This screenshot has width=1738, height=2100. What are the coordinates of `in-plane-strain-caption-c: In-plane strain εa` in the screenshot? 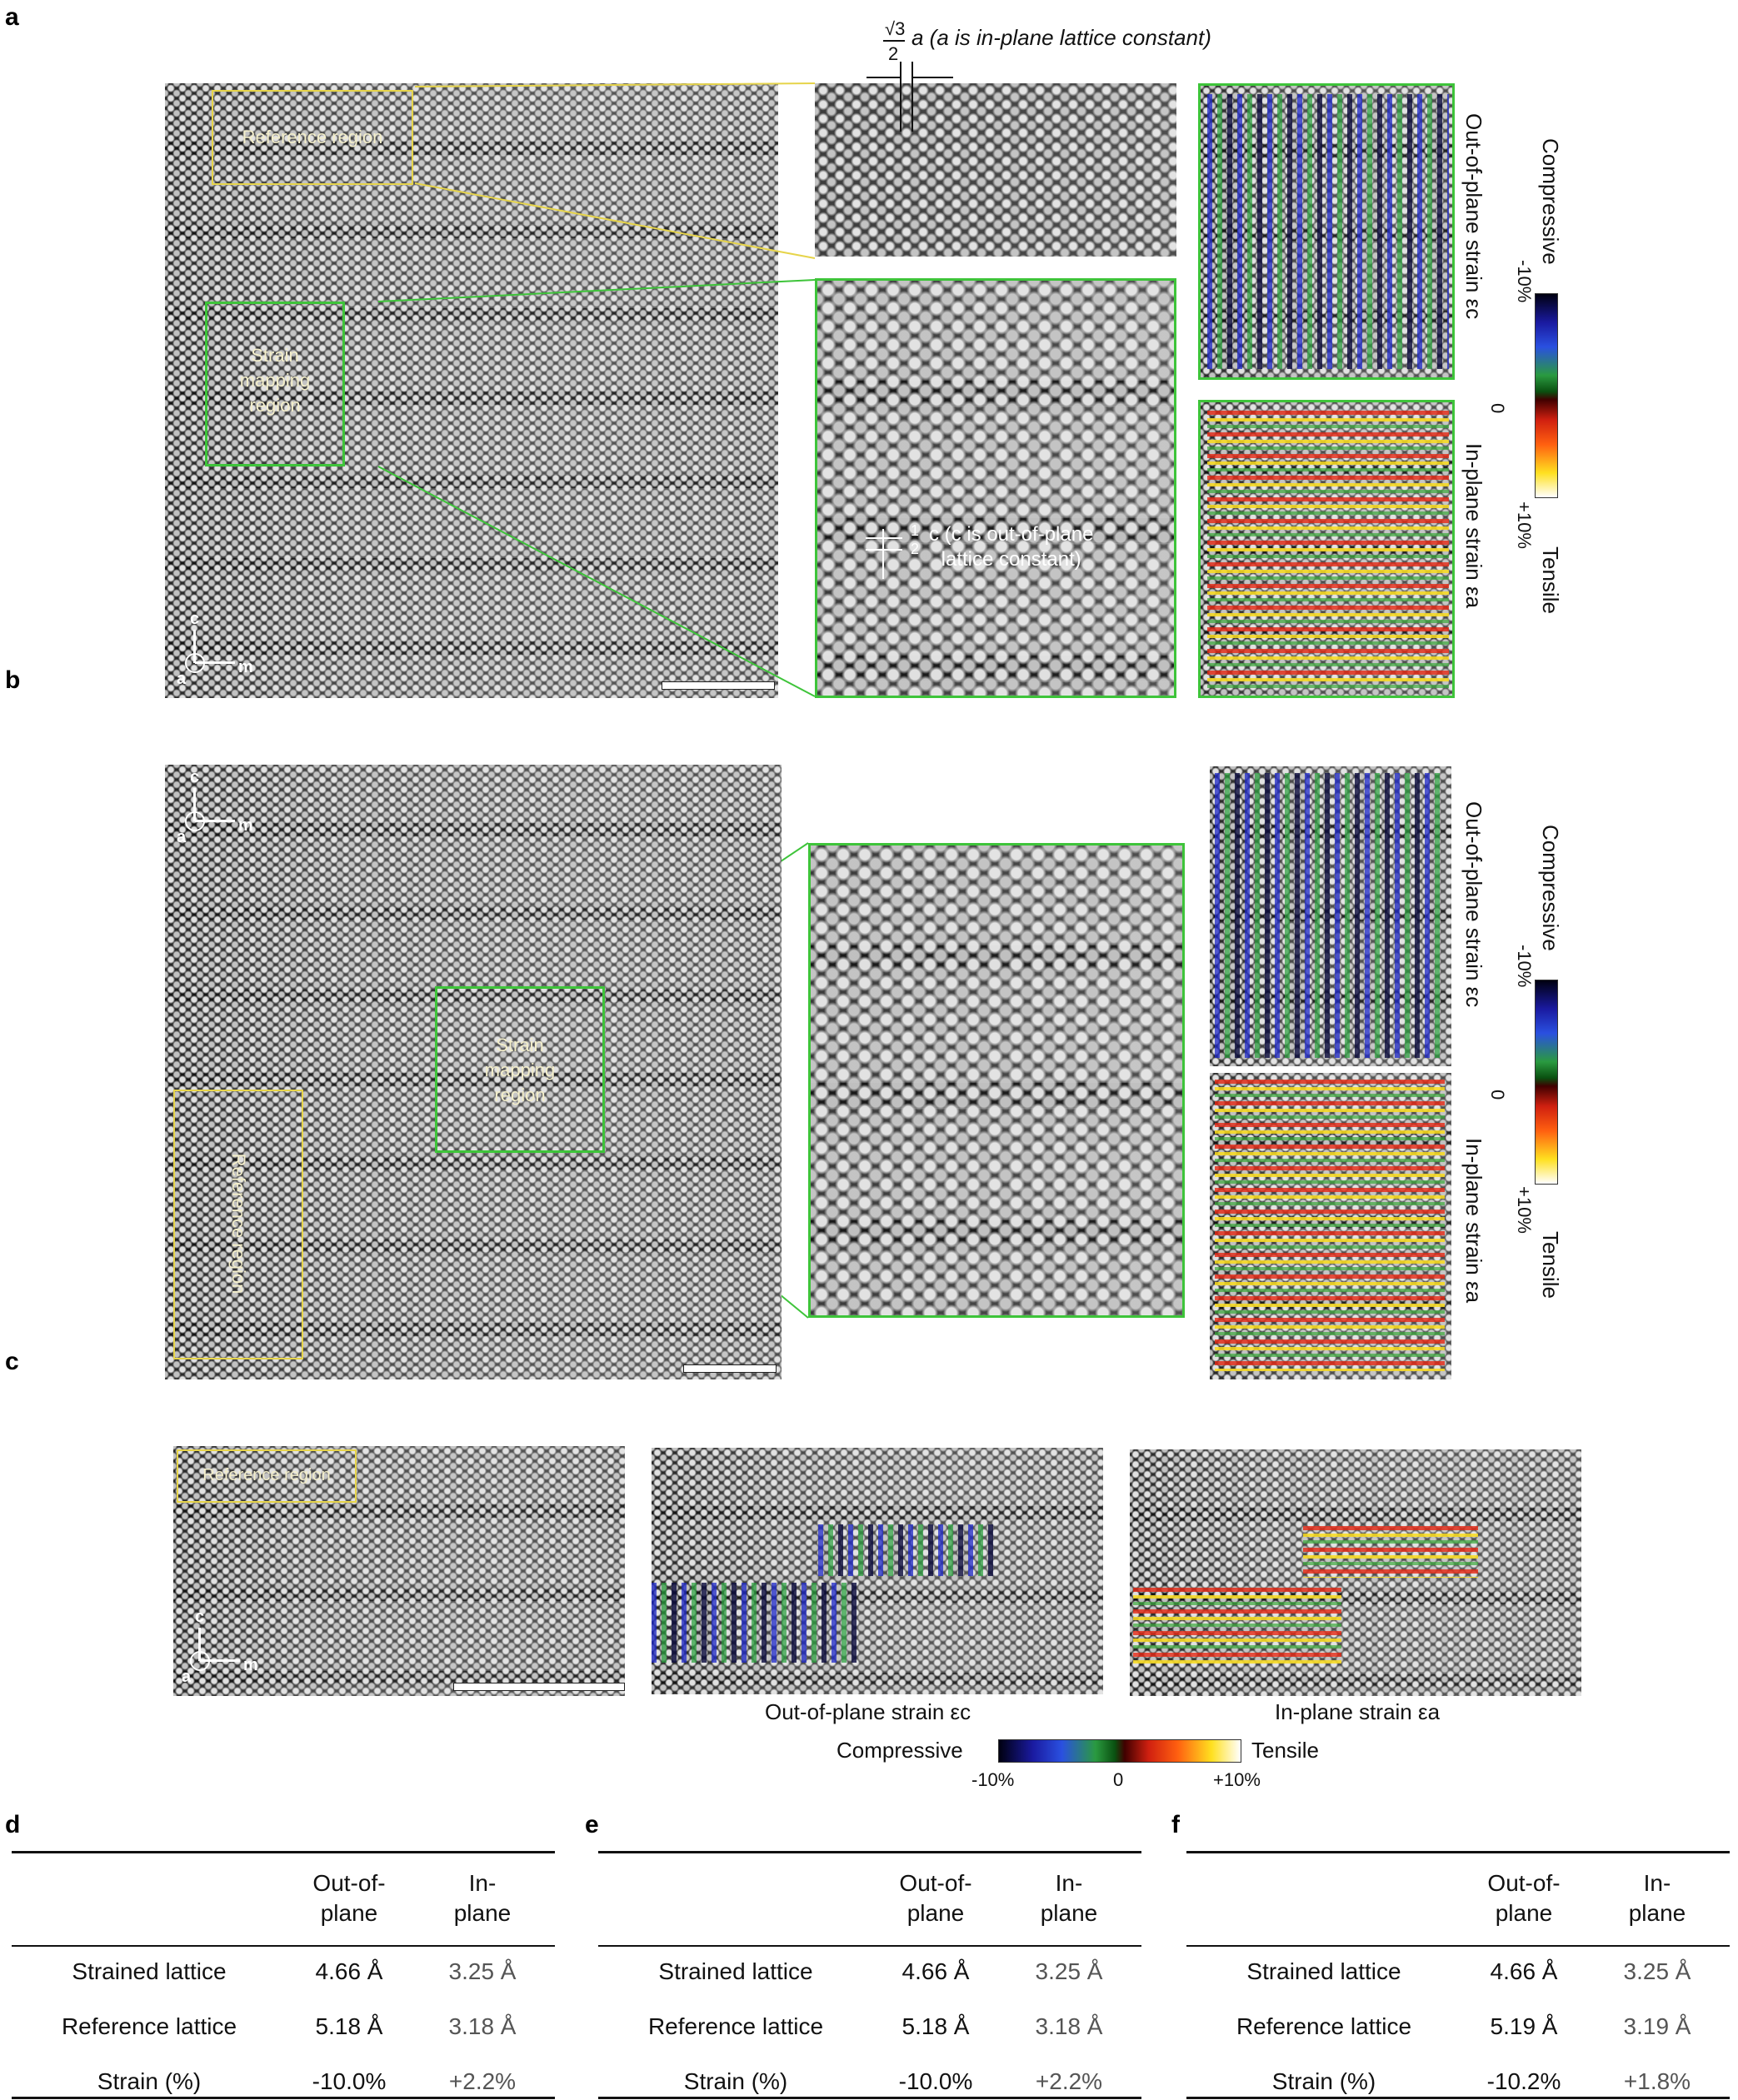 It's located at (1358, 1711).